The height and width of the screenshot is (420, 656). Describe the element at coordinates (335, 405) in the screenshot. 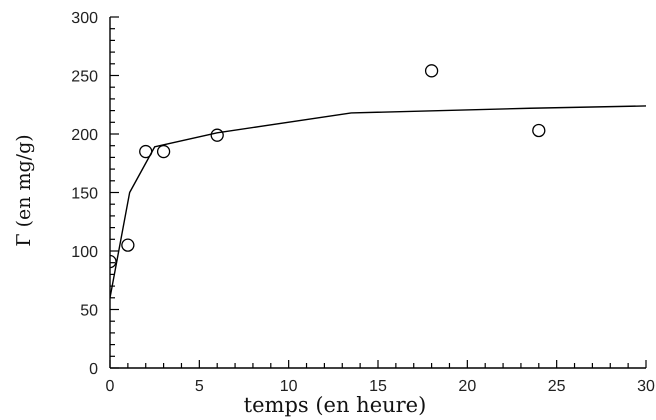

I see `x-axis-title: temps (en heure)` at that location.